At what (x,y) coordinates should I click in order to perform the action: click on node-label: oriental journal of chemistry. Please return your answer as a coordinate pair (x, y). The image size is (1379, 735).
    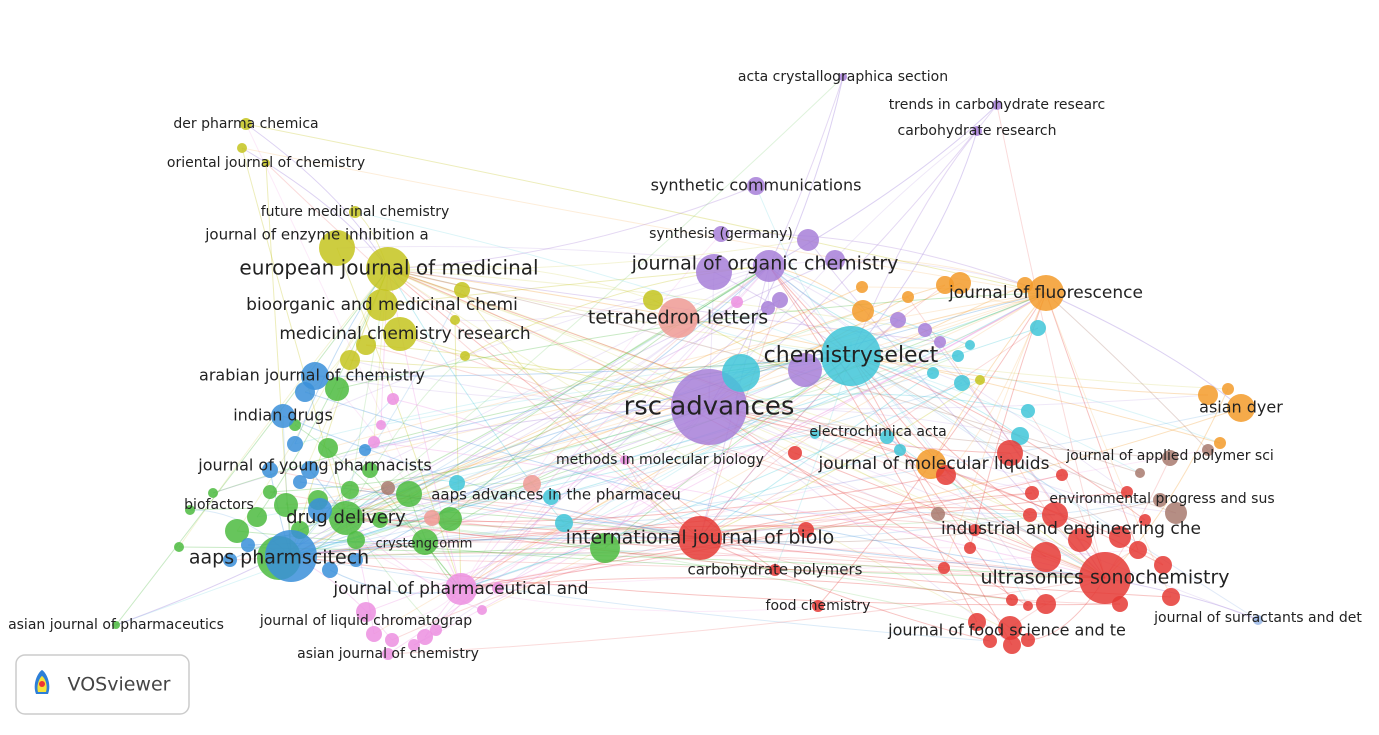
    Looking at the image, I should click on (266, 163).